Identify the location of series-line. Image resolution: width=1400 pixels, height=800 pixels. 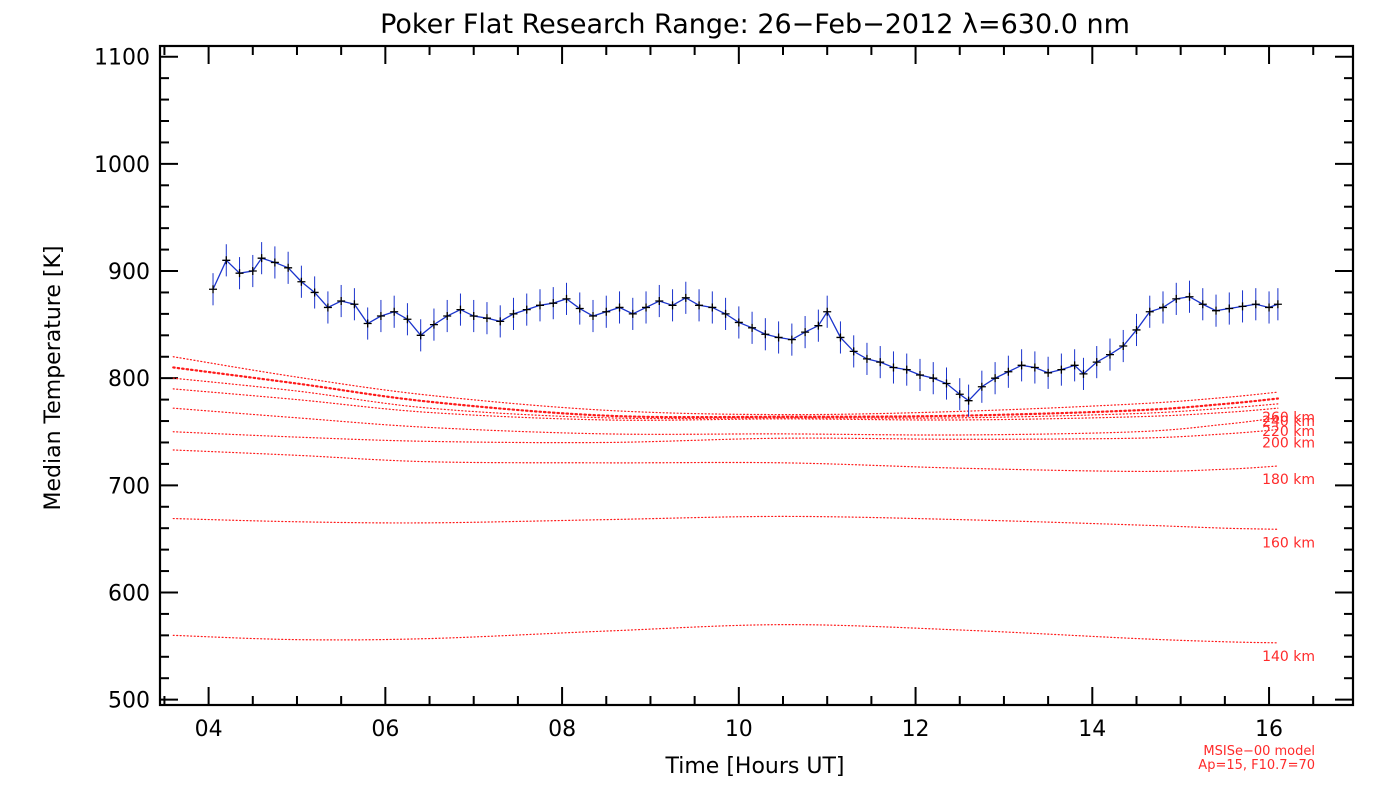
(745, 329).